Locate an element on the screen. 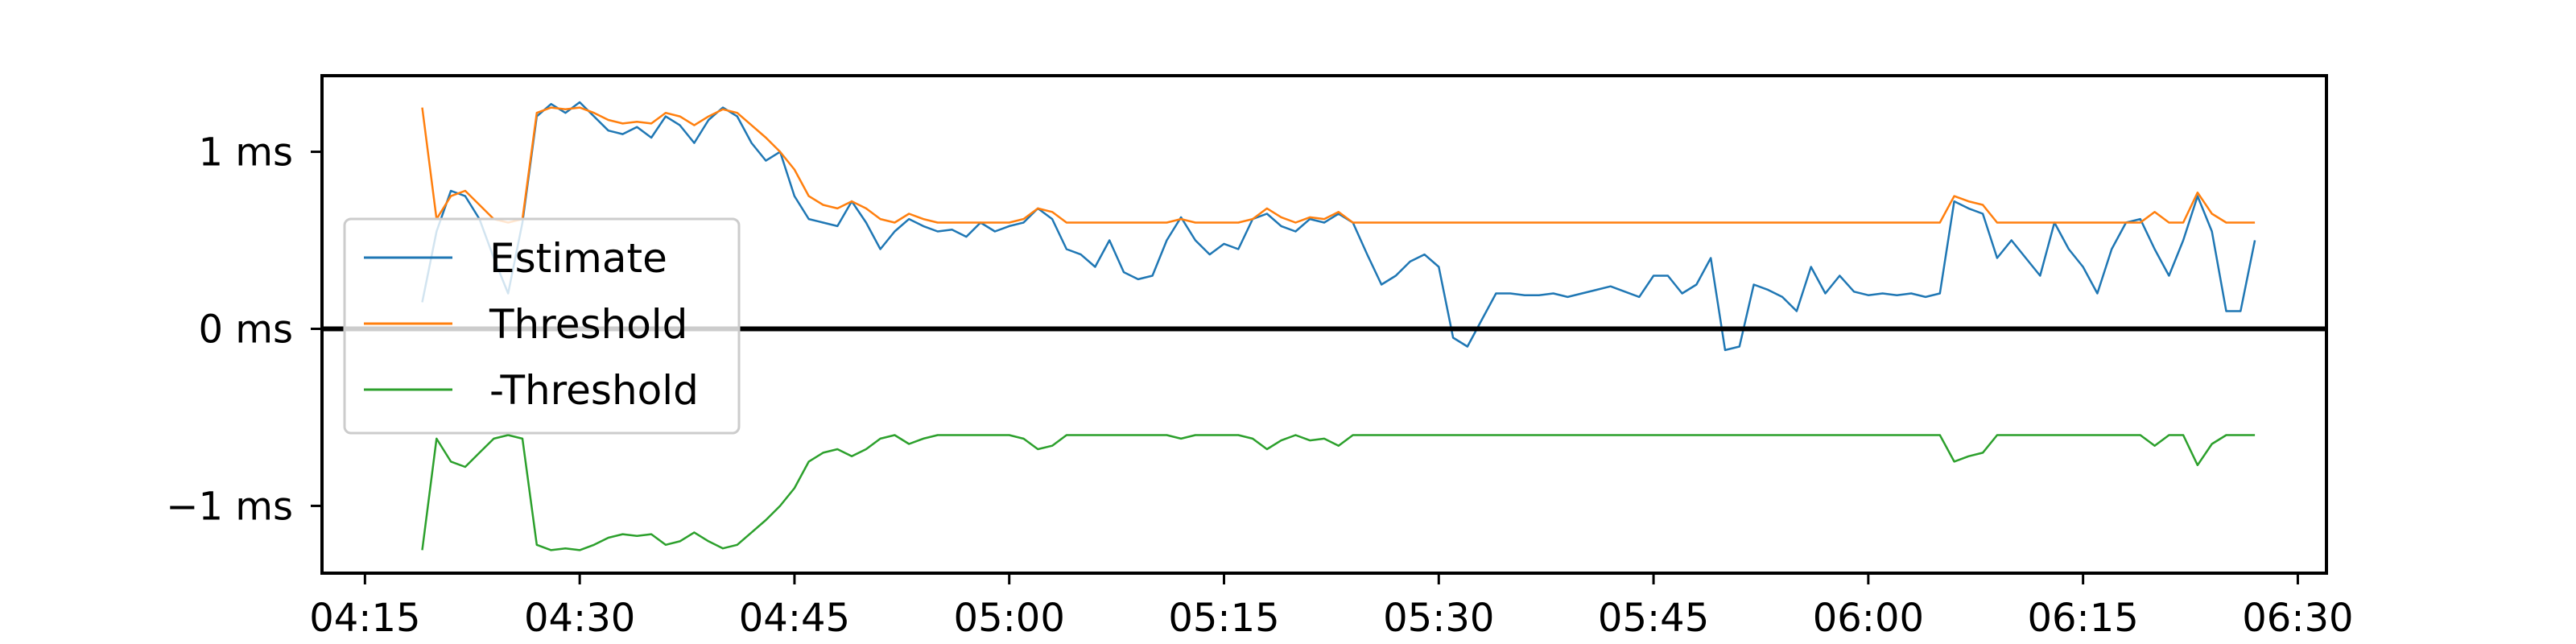 The image size is (2576, 644). x-tick-label: 05:15 is located at coordinates (1223, 618).